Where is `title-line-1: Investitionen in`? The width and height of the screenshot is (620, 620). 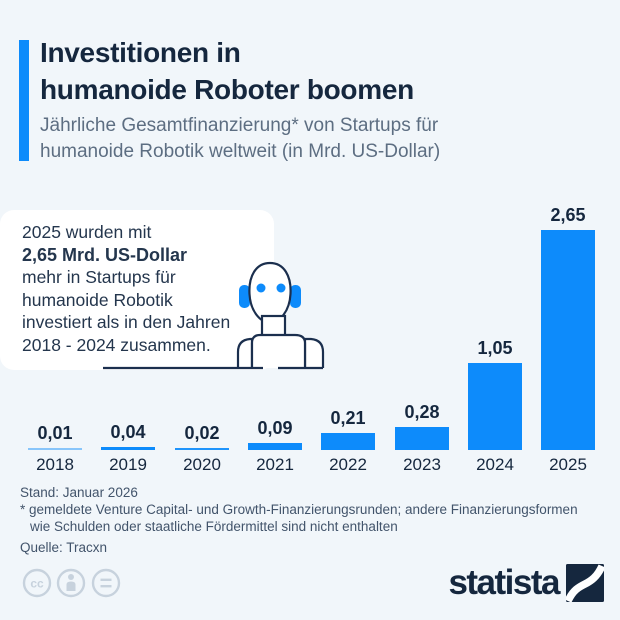 title-line-1: Investitionen in is located at coordinates (140, 52).